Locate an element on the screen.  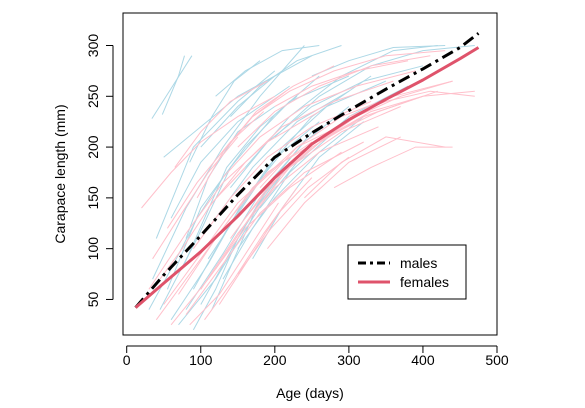
x-tick-label: 300 is located at coordinates (349, 360).